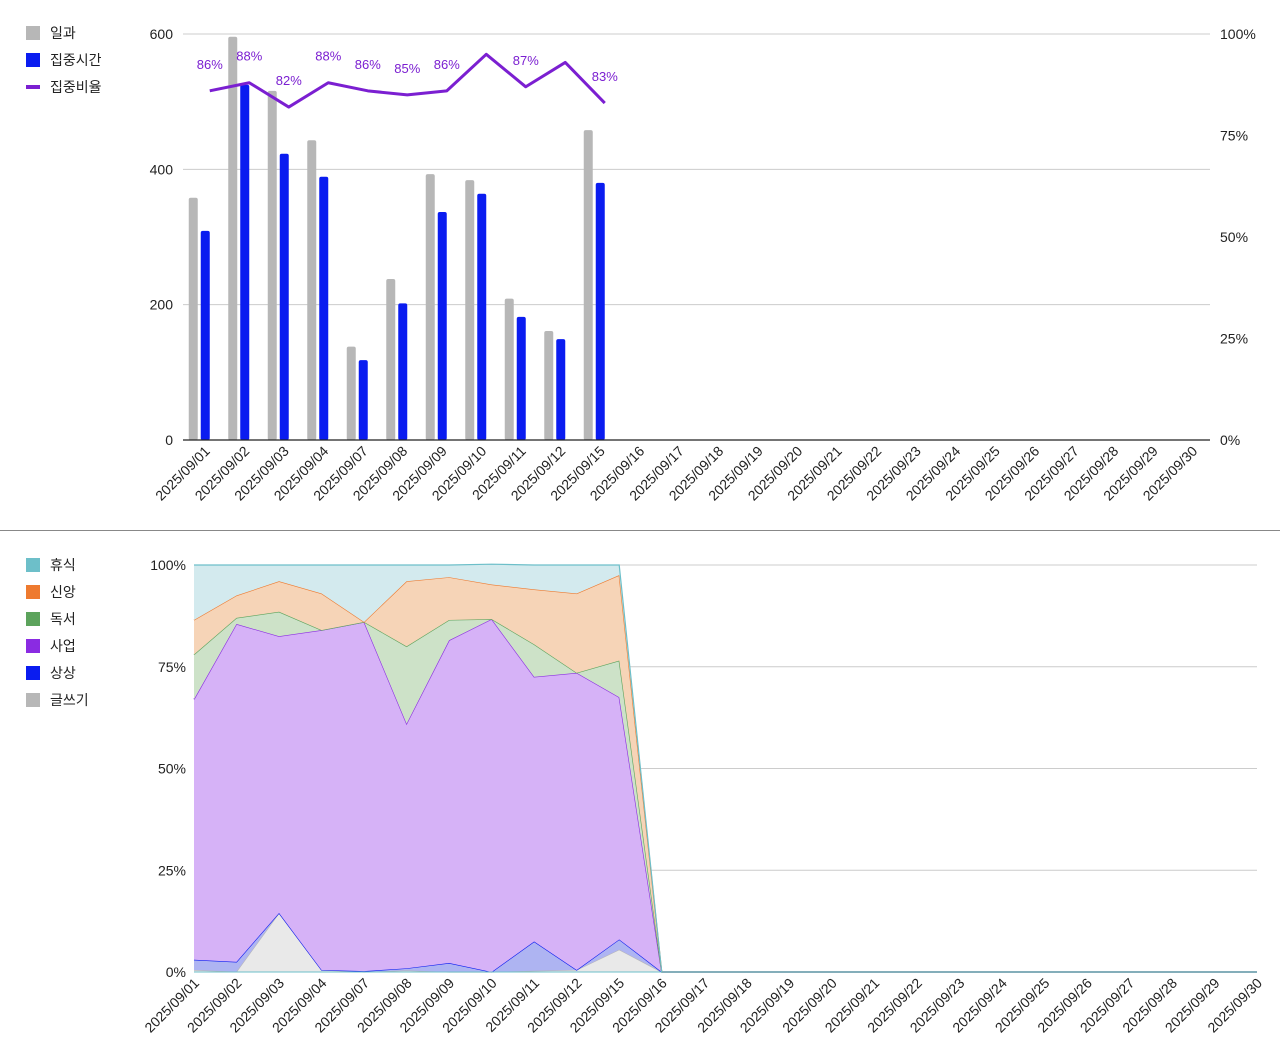 This screenshot has height=1059, width=1280. What do you see at coordinates (172, 870) in the screenshot?
I see `y-tick-label: 25%` at bounding box center [172, 870].